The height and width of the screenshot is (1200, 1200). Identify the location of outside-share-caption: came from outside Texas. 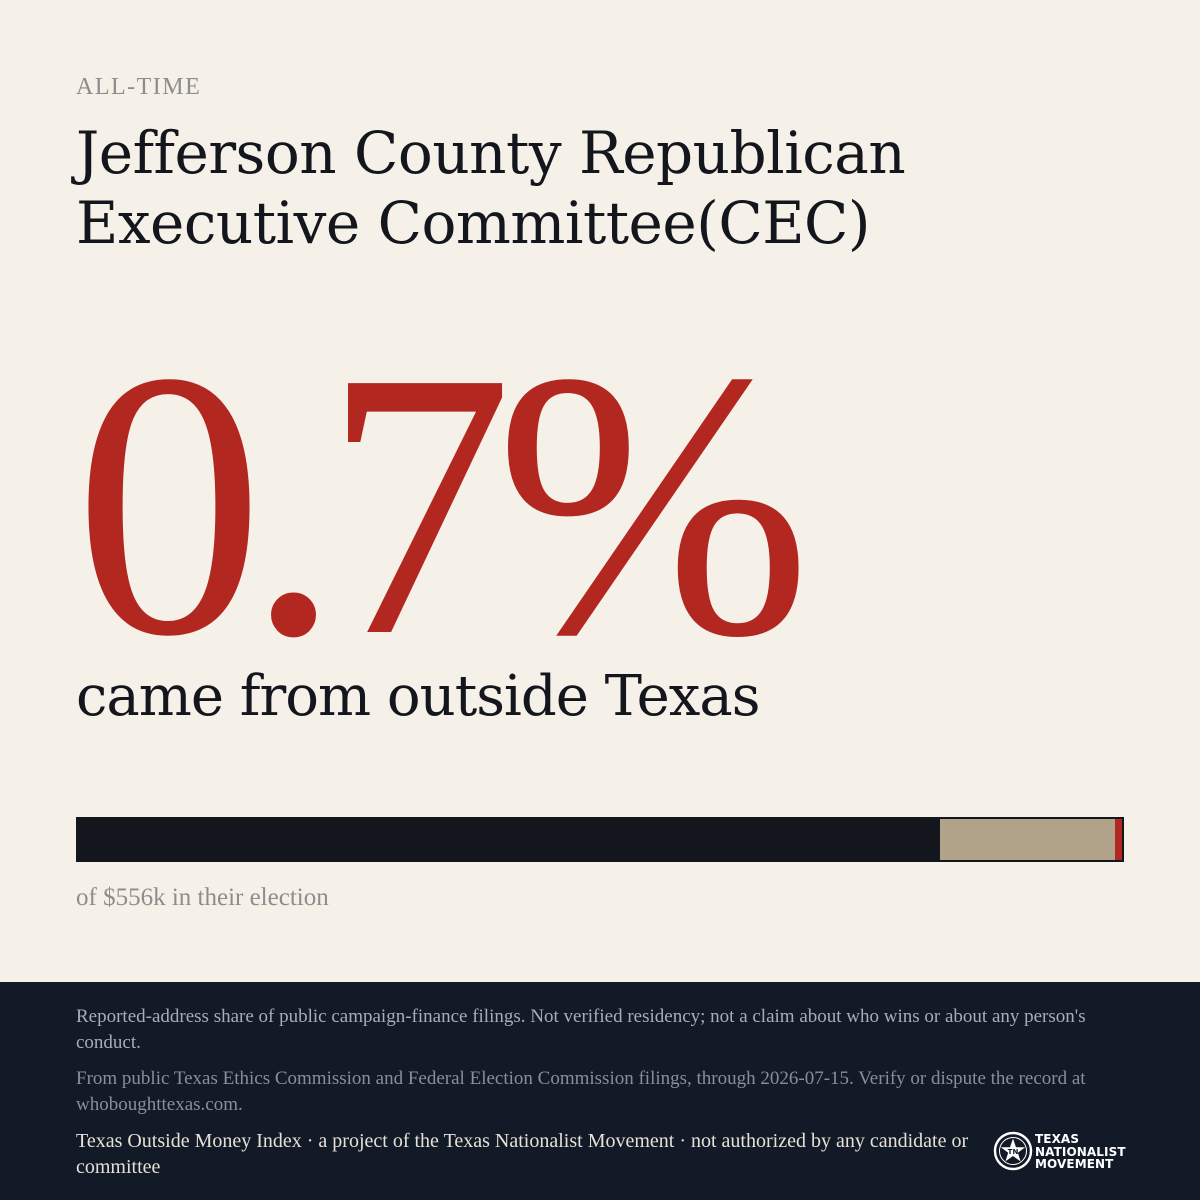
(418, 696).